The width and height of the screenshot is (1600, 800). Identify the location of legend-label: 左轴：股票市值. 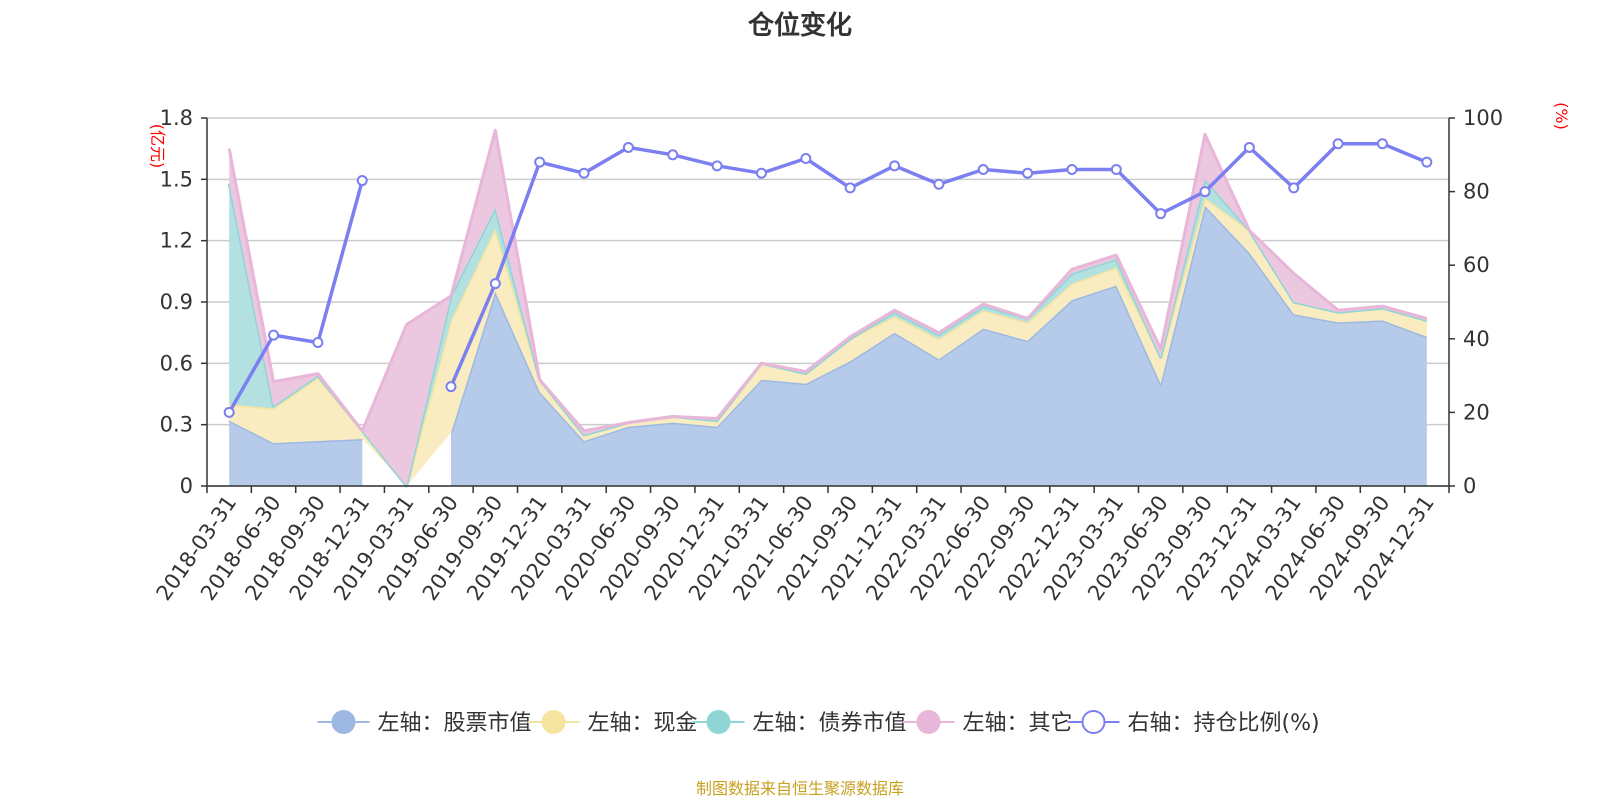
(455, 723).